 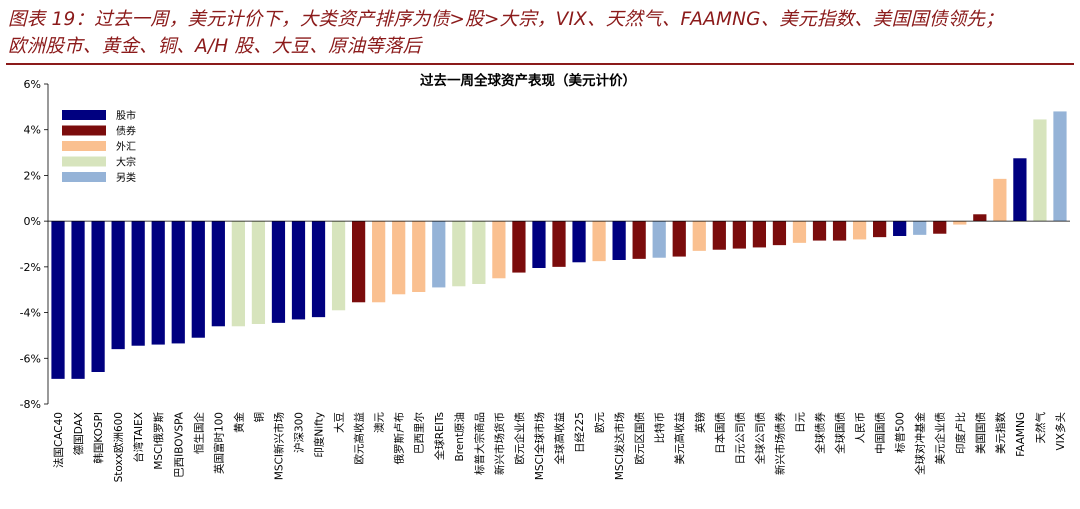 What do you see at coordinates (259, 417) in the screenshot?
I see `category-label: 铜` at bounding box center [259, 417].